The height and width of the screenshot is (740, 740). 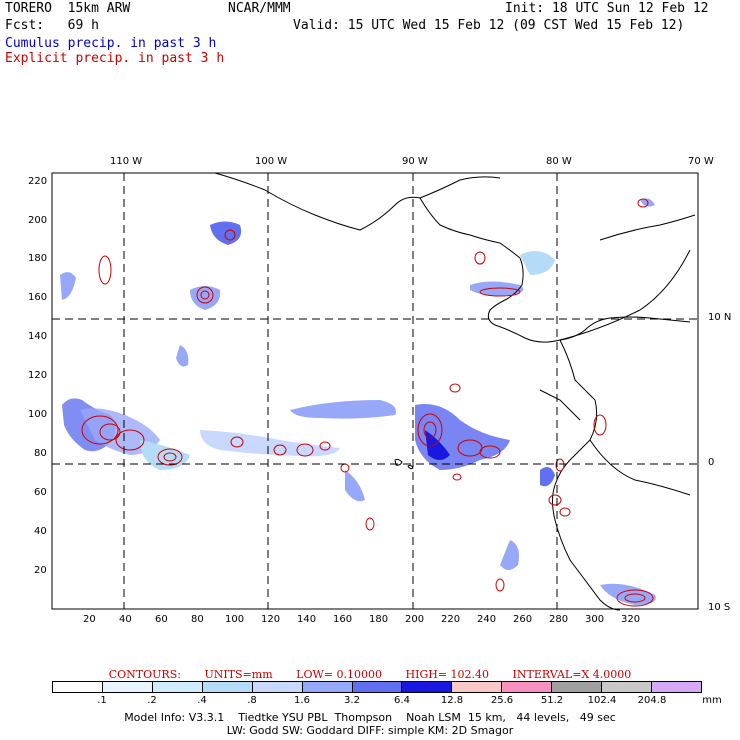 What do you see at coordinates (38, 220) in the screenshot?
I see `y-tick: 200` at bounding box center [38, 220].